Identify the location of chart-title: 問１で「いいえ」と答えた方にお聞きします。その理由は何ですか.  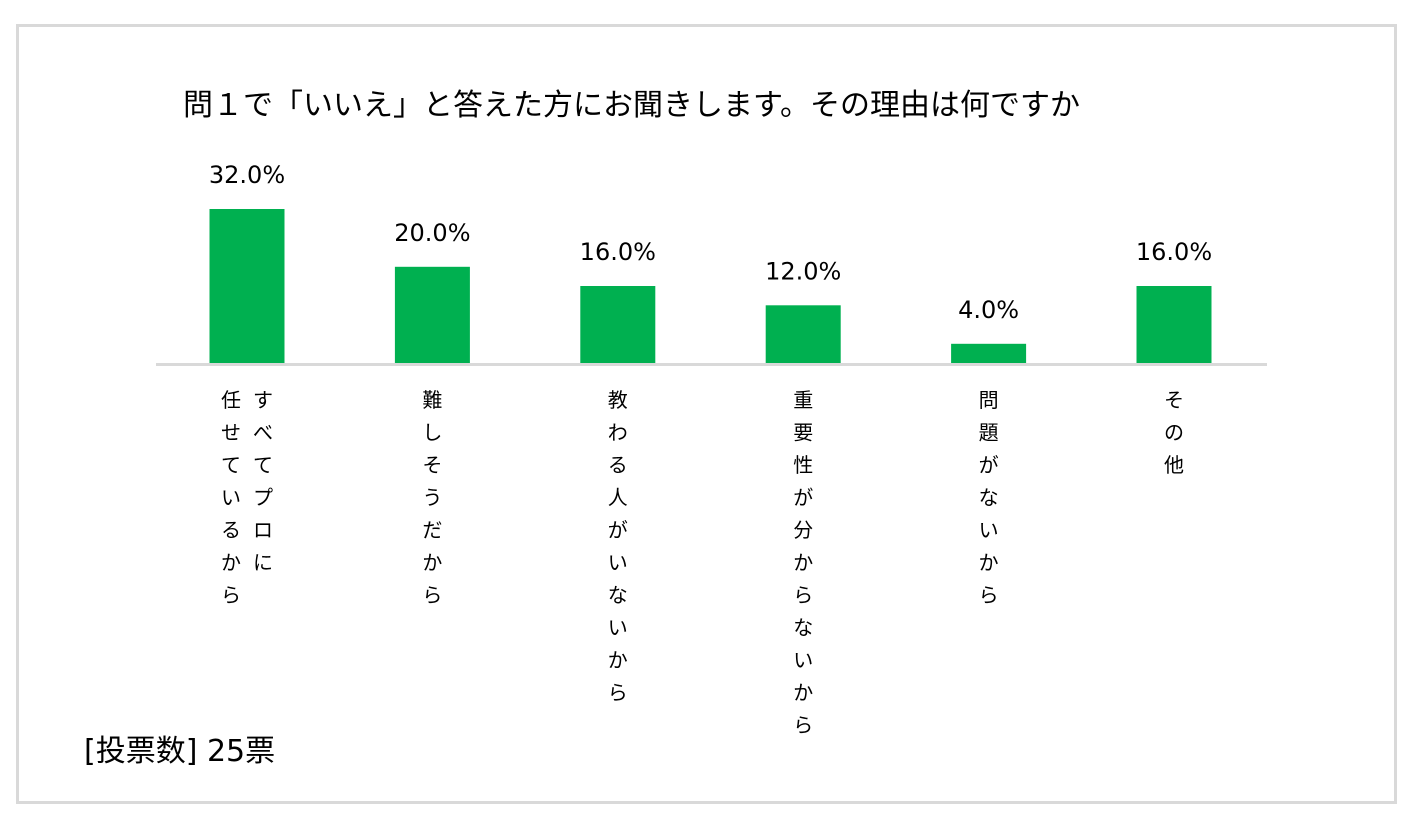
(631, 105).